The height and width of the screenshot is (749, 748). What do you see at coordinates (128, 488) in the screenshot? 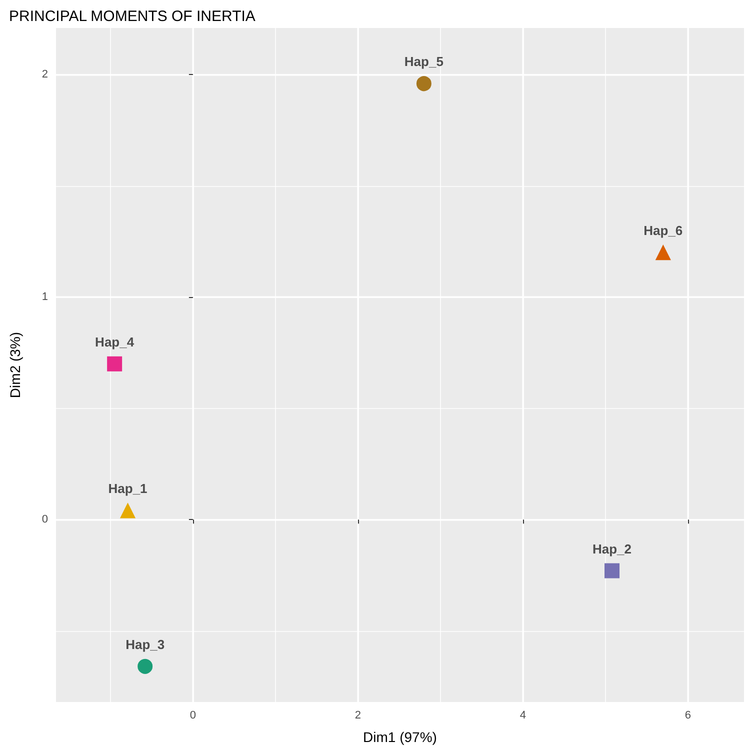
I see `series-label: Hap_1` at bounding box center [128, 488].